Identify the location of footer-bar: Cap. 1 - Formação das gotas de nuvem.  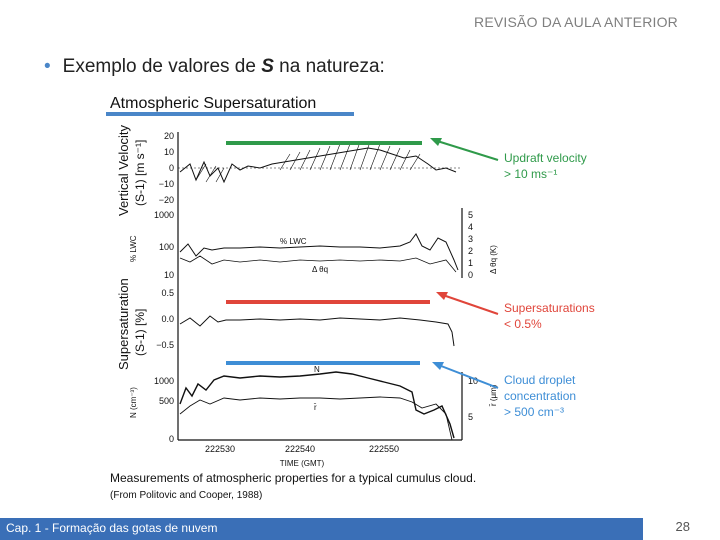
(321, 529).